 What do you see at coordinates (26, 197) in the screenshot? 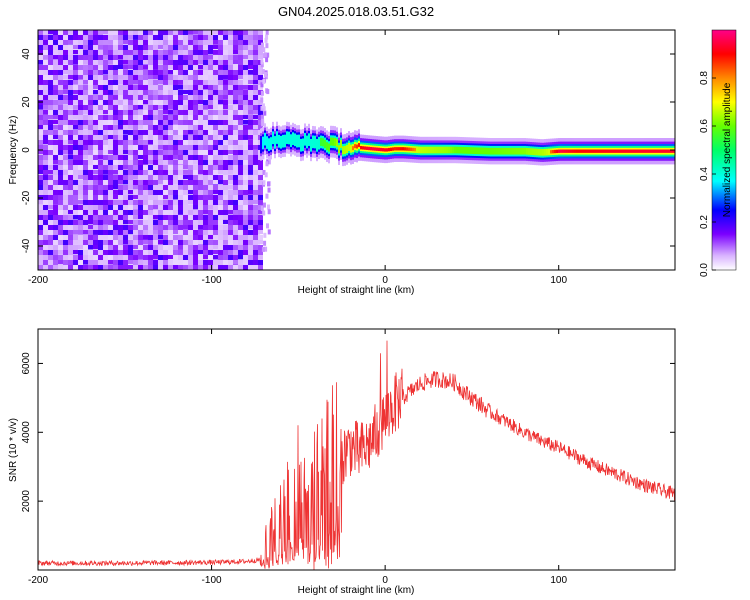
I see `y-tick-label: -20` at bounding box center [26, 197].